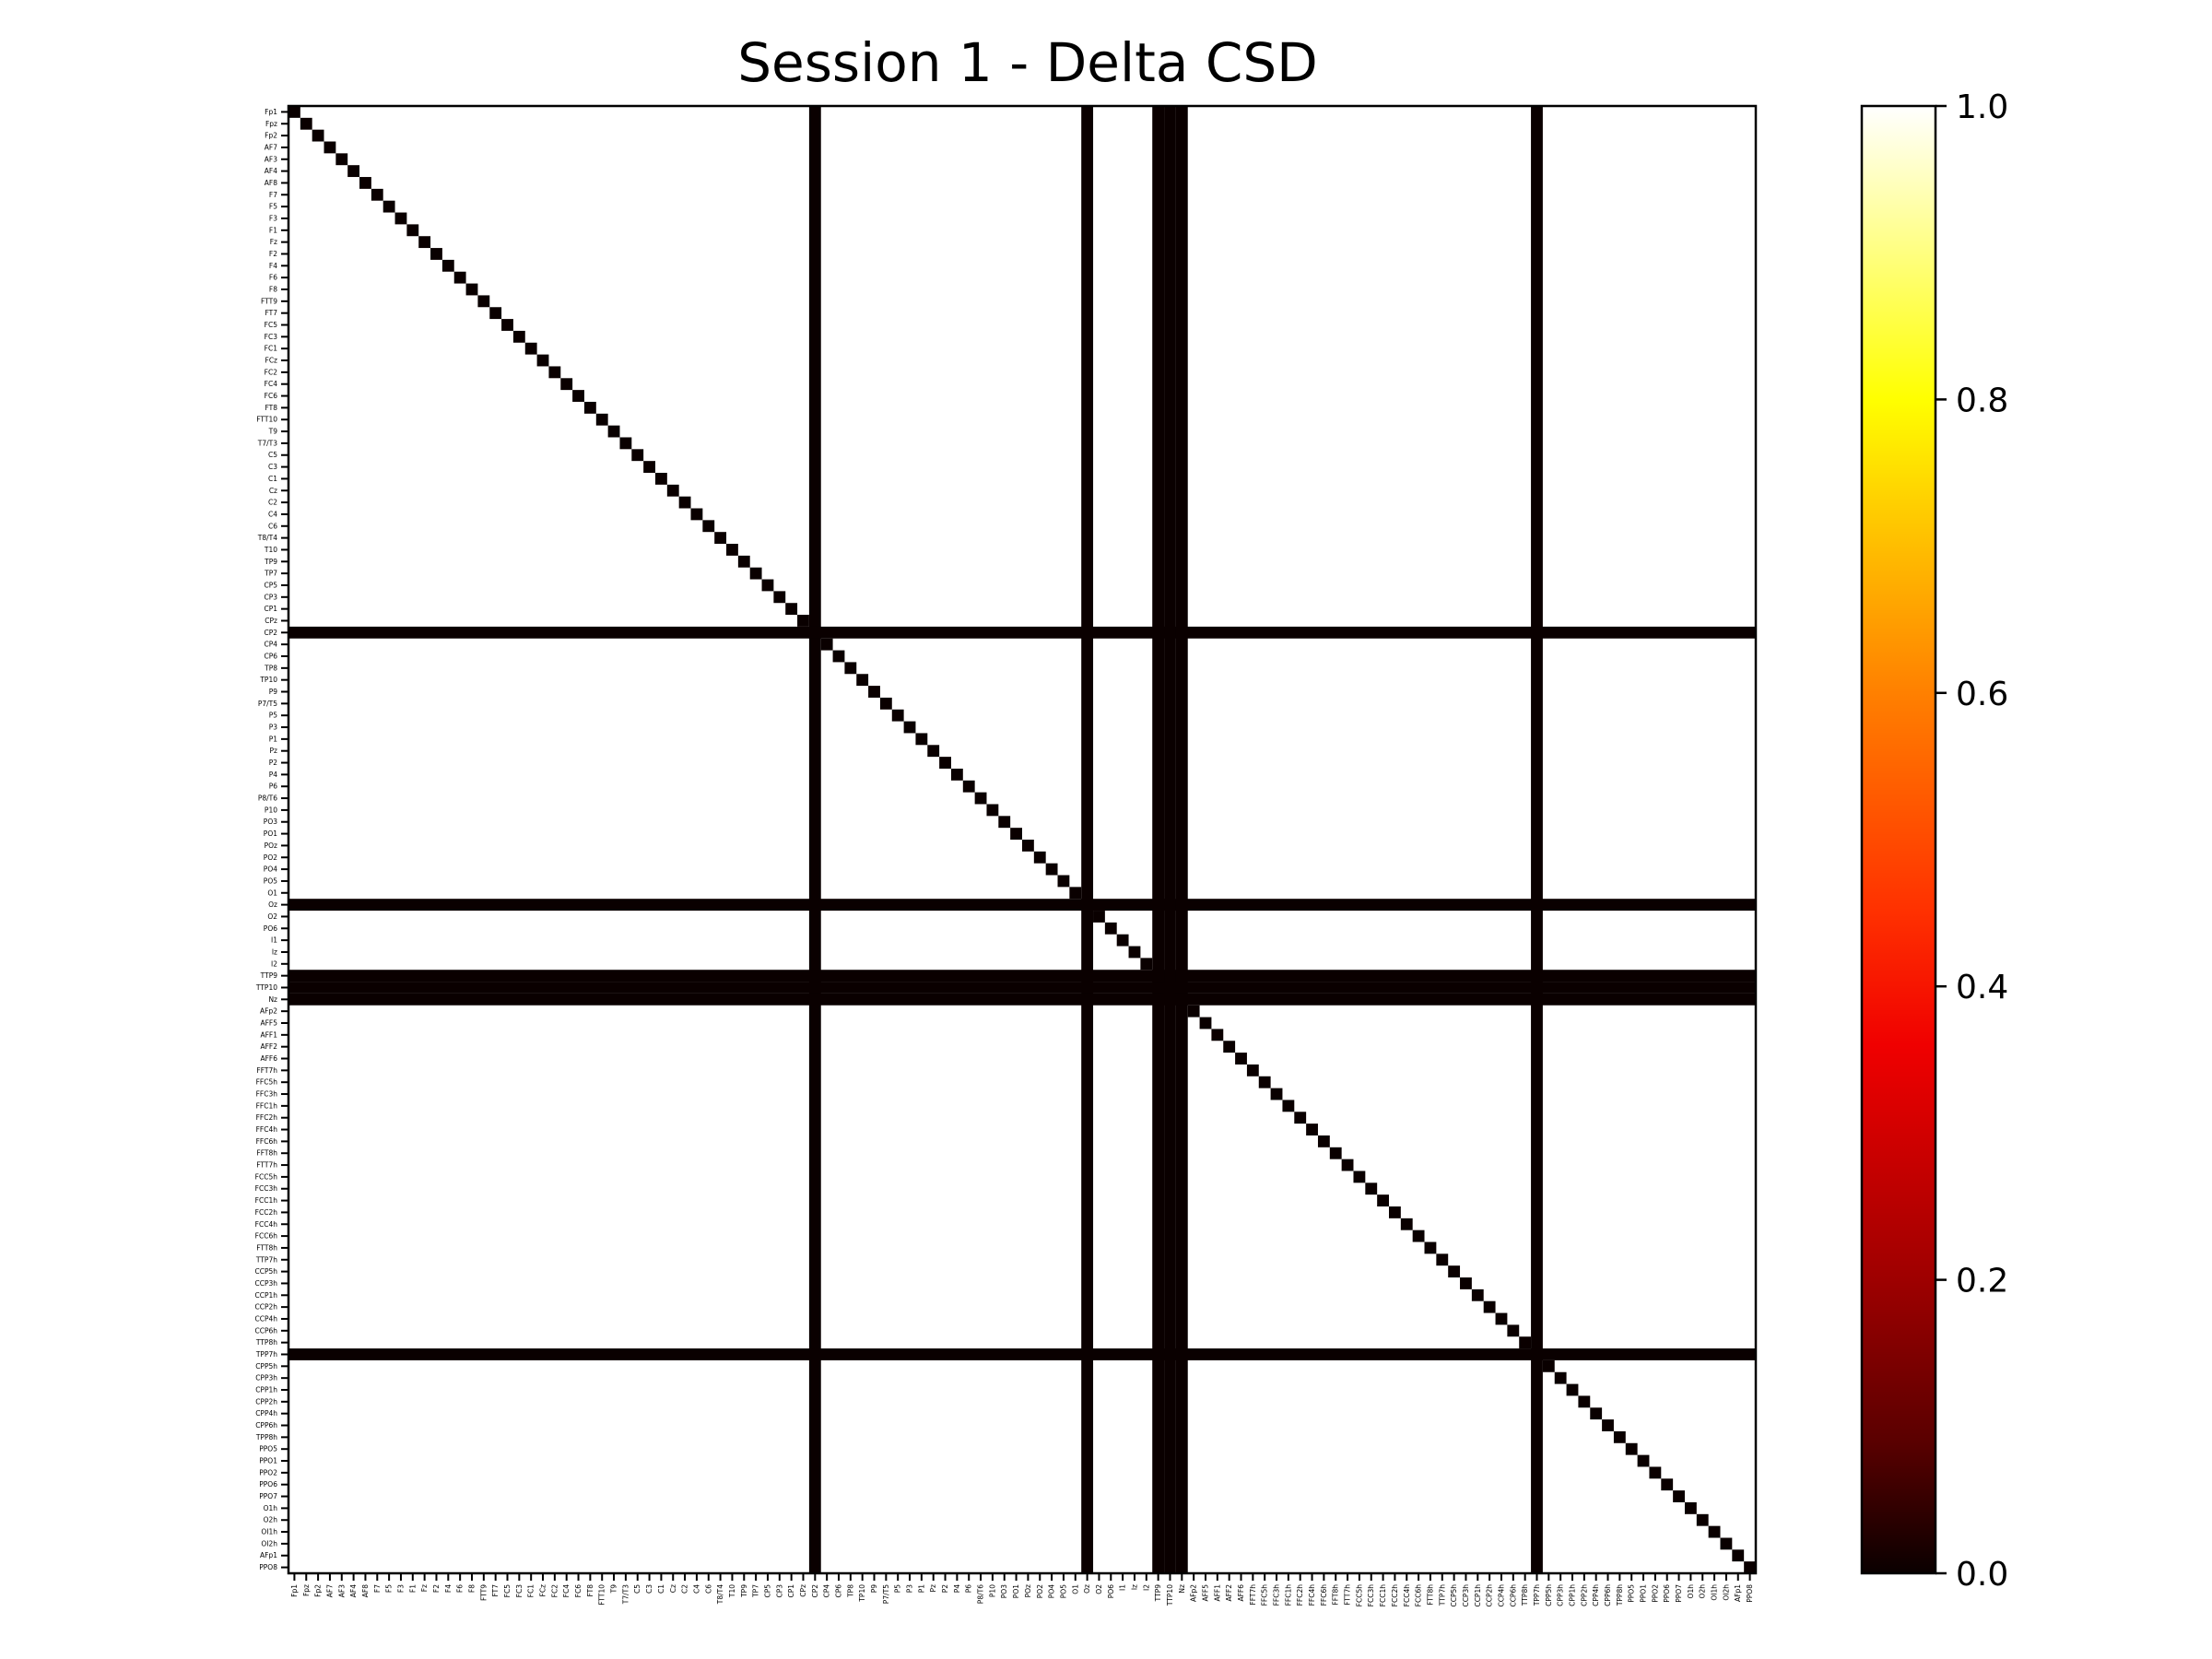  Describe the element at coordinates (1075, 893) in the screenshot. I see `diagonal-cell-O1` at that location.